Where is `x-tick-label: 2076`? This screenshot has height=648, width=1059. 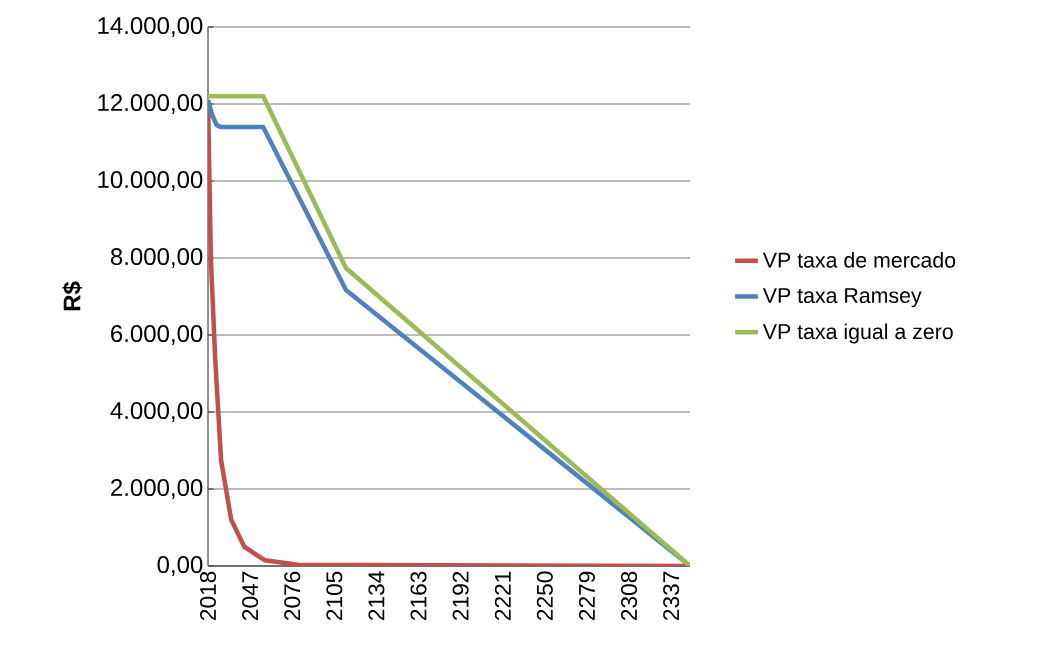 x-tick-label: 2076 is located at coordinates (292, 595).